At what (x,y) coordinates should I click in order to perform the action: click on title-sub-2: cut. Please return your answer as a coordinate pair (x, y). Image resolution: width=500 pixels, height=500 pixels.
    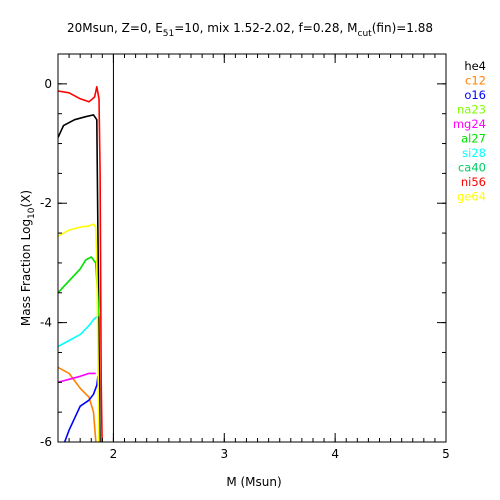
    Looking at the image, I should click on (365, 34).